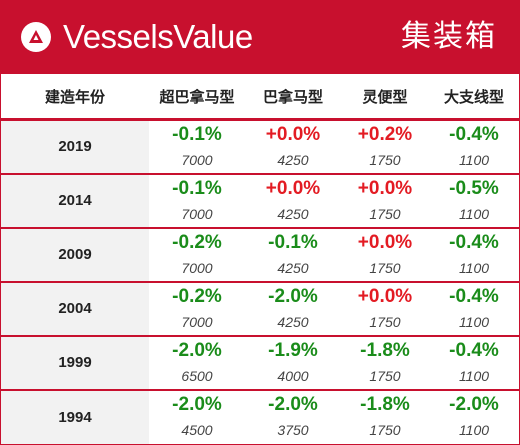 Image resolution: width=520 pixels, height=445 pixels. I want to click on value-cell: -2.0% 6500, so click(197, 362).